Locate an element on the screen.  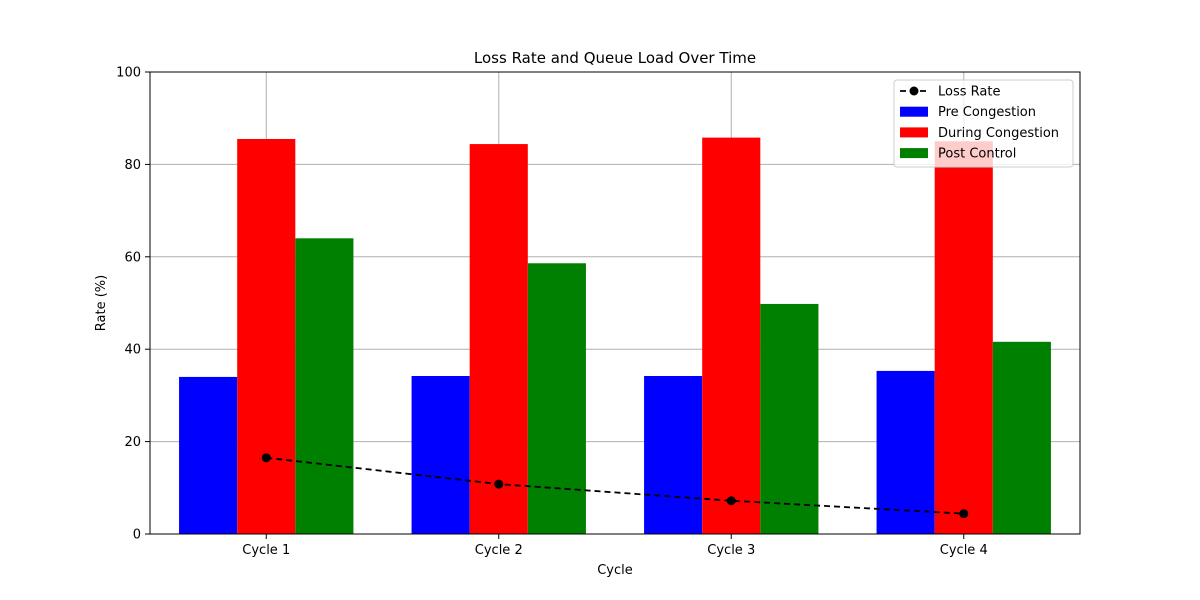
legend-box is located at coordinates (983, 123).